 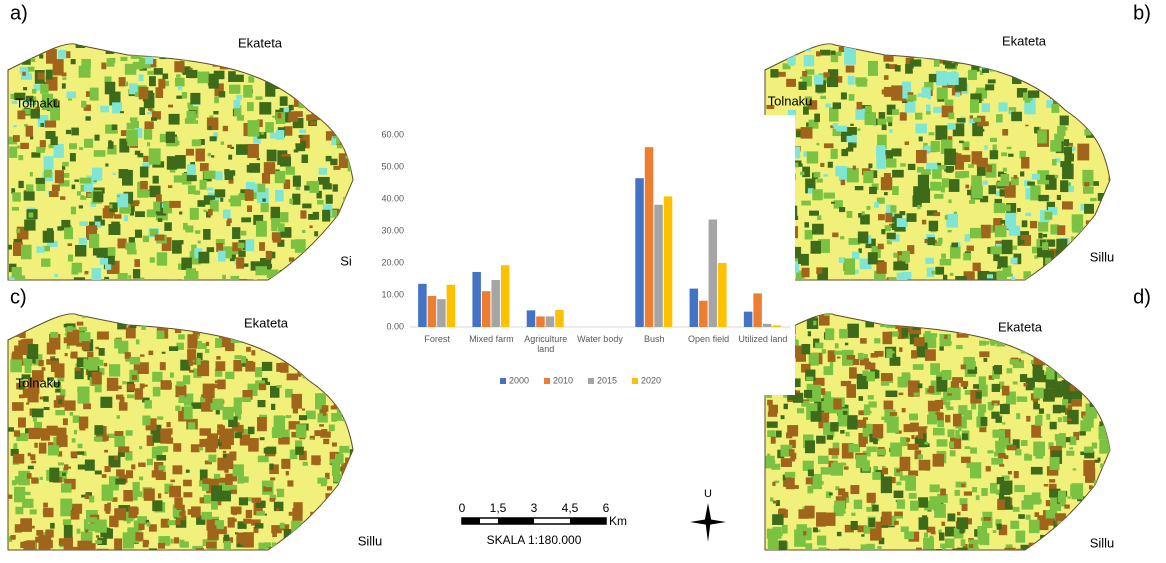 I want to click on bar, so click(x=713, y=273).